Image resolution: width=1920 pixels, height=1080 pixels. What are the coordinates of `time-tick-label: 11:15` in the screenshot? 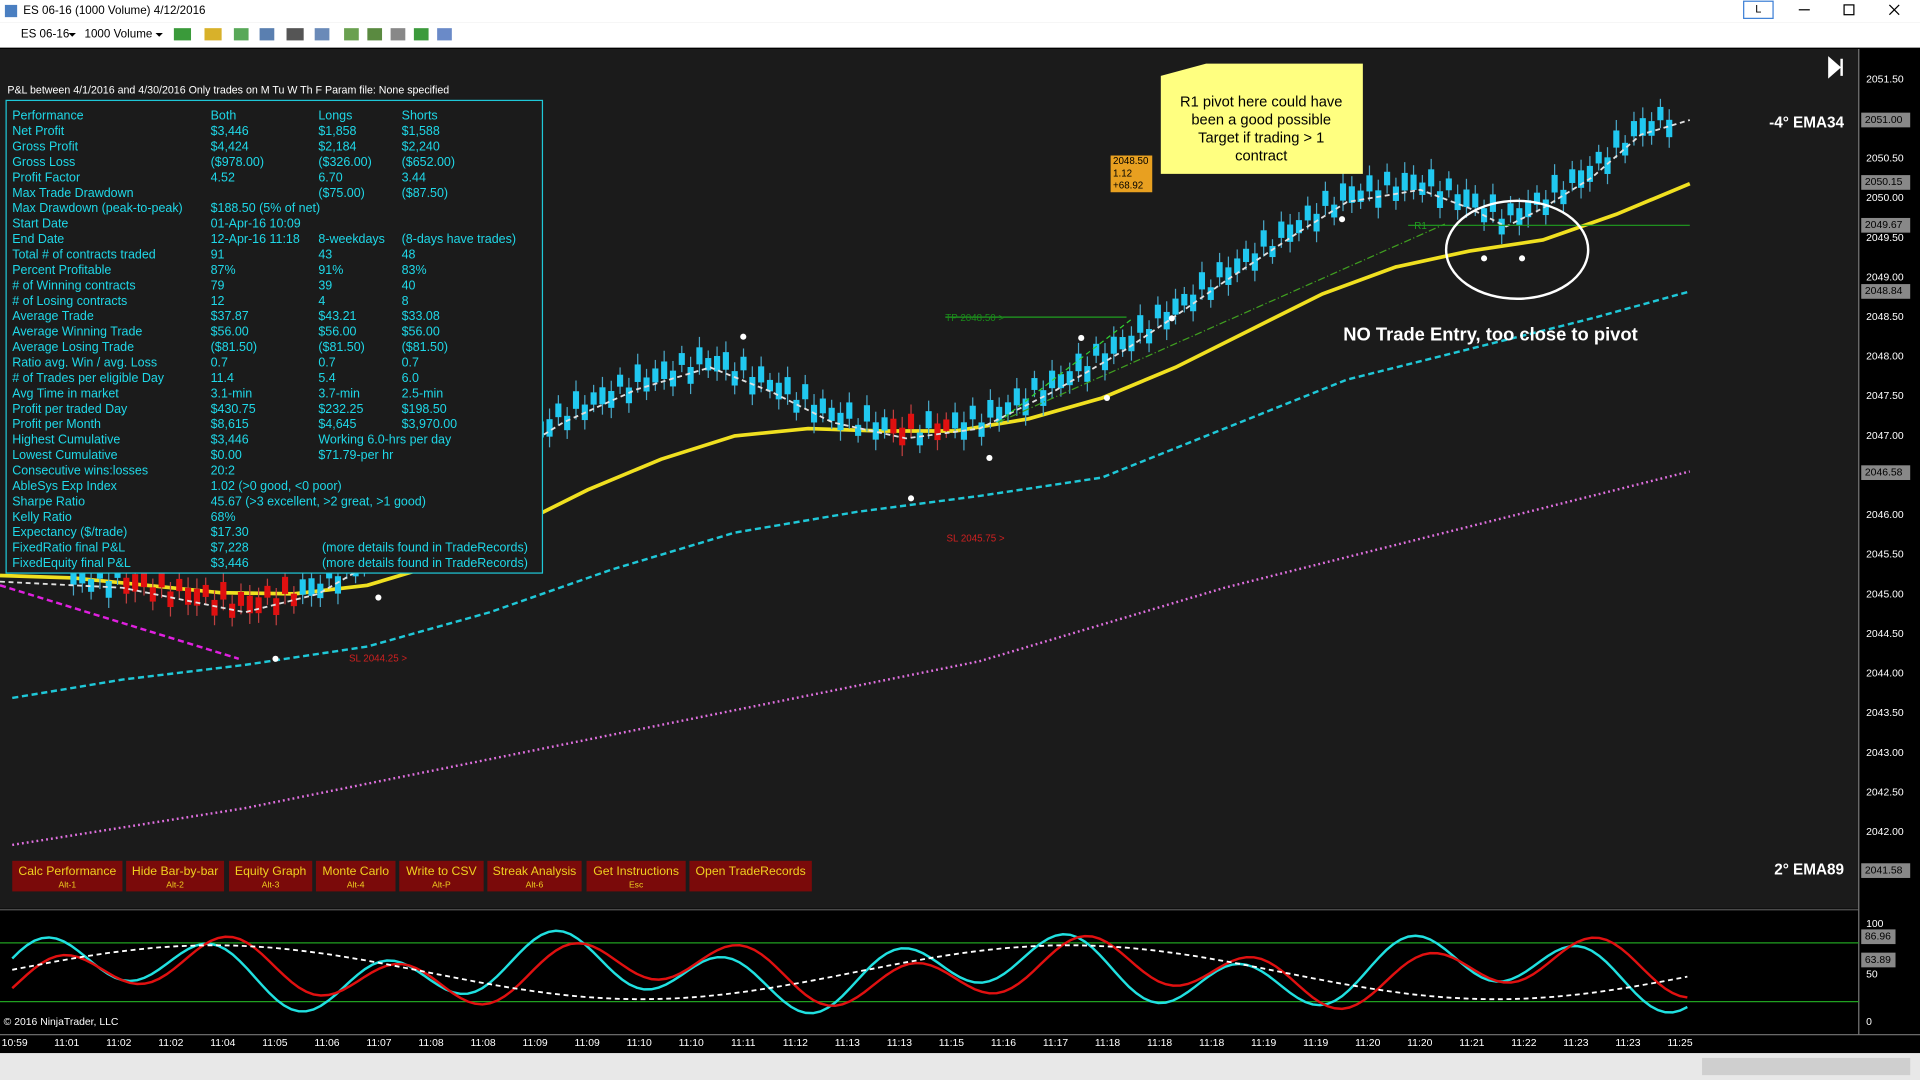 It's located at (951, 1043).